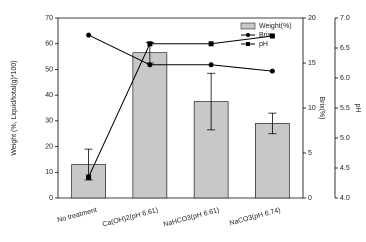 The width and height of the screenshot is (366, 242). What do you see at coordinates (265, 35) in the screenshot?
I see `legend-label: Brix` at bounding box center [265, 35].